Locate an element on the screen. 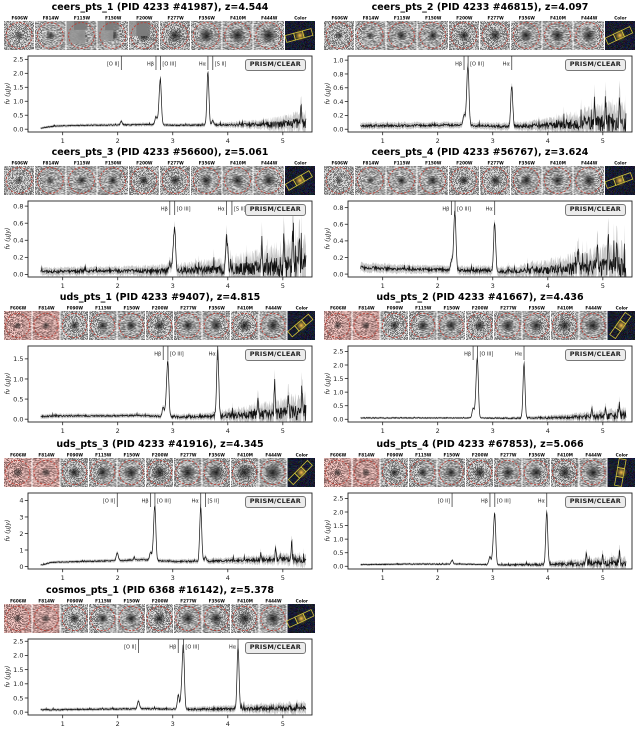 Image resolution: width=640 pixels, height=731 pixels. panel-title: ceers_pts_3 (PID 4233 #56600), z=5.061 is located at coordinates (160, 152).